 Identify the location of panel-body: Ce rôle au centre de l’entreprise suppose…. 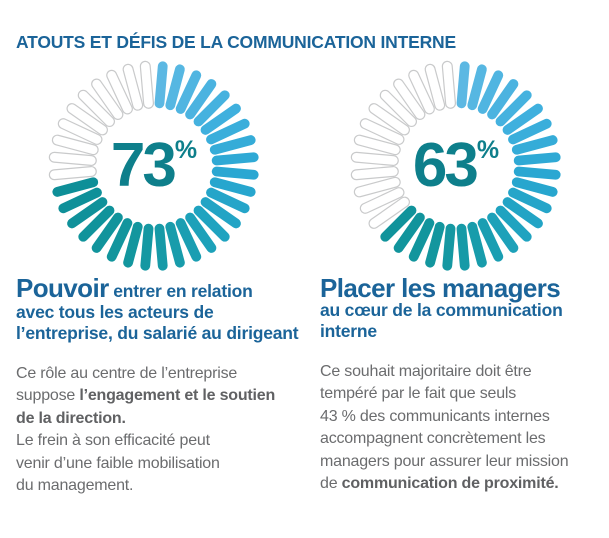
(146, 429).